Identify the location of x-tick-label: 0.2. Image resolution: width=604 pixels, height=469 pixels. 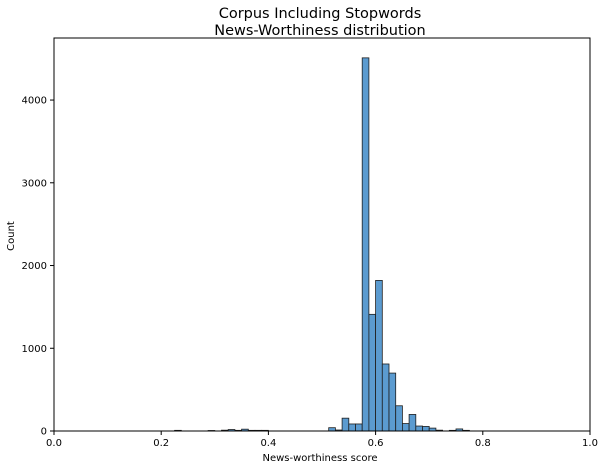
(161, 443).